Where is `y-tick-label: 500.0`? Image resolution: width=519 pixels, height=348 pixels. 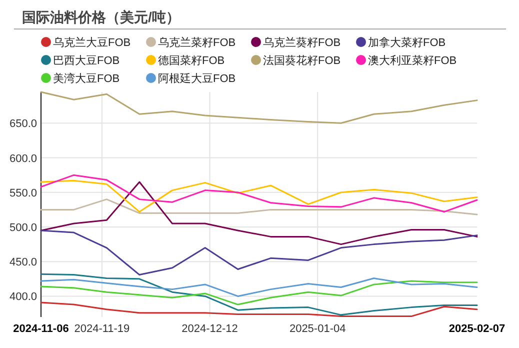 y-tick-label: 500.0 is located at coordinates (23, 228).